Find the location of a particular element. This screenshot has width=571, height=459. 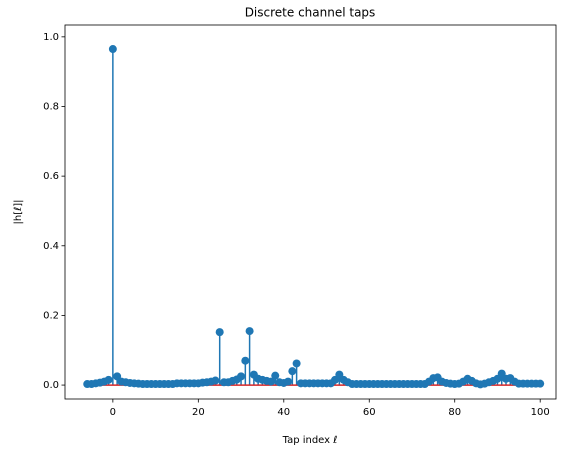

y-tick-label: 0.4 is located at coordinates (51, 246).